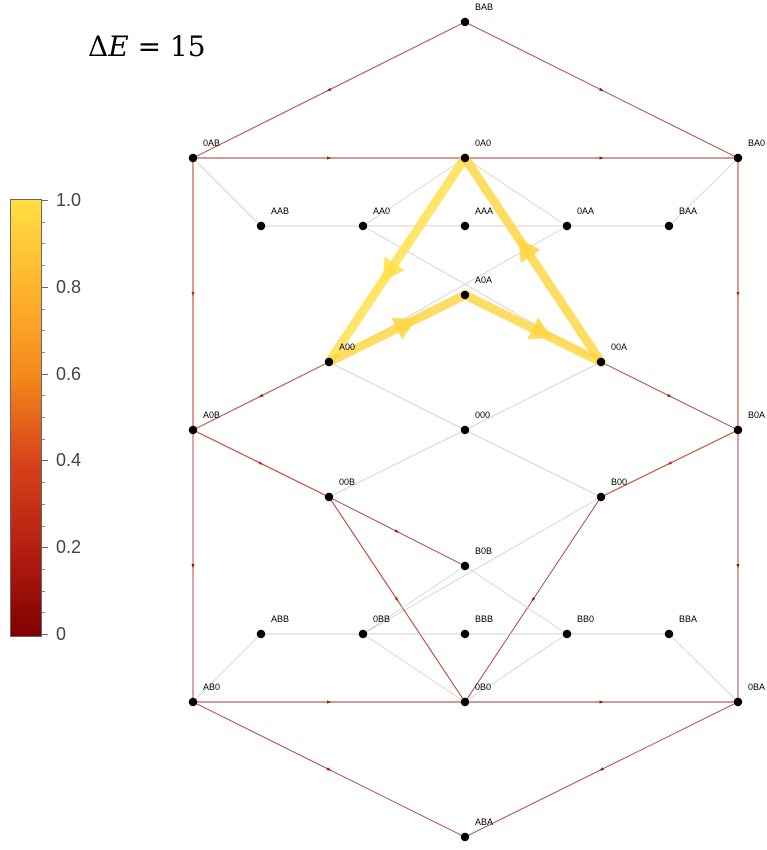 Image resolution: width=767 pixels, height=850 pixels. Describe the element at coordinates (363, 226) in the screenshot. I see `node-AA0` at that location.